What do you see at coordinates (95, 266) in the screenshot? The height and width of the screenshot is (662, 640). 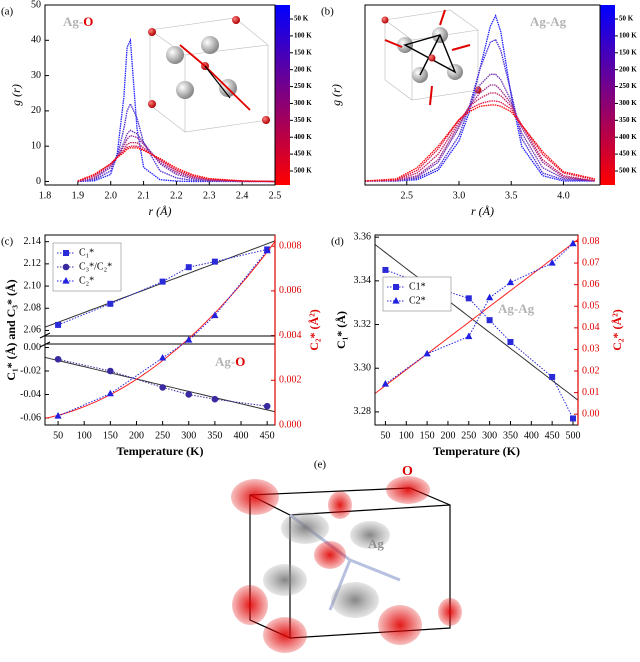 I see `legend-label: C₃*/C₂*` at bounding box center [95, 266].